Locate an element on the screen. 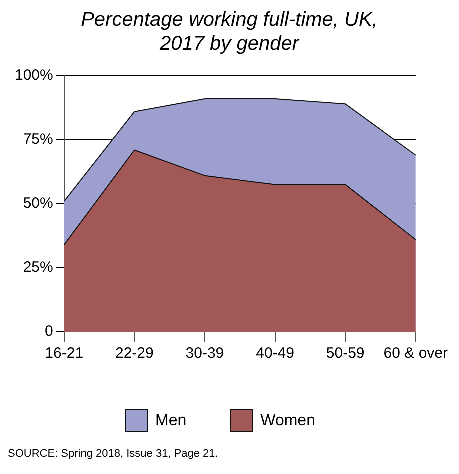 The height and width of the screenshot is (474, 459). y-tick-label: 0 is located at coordinates (49, 331).